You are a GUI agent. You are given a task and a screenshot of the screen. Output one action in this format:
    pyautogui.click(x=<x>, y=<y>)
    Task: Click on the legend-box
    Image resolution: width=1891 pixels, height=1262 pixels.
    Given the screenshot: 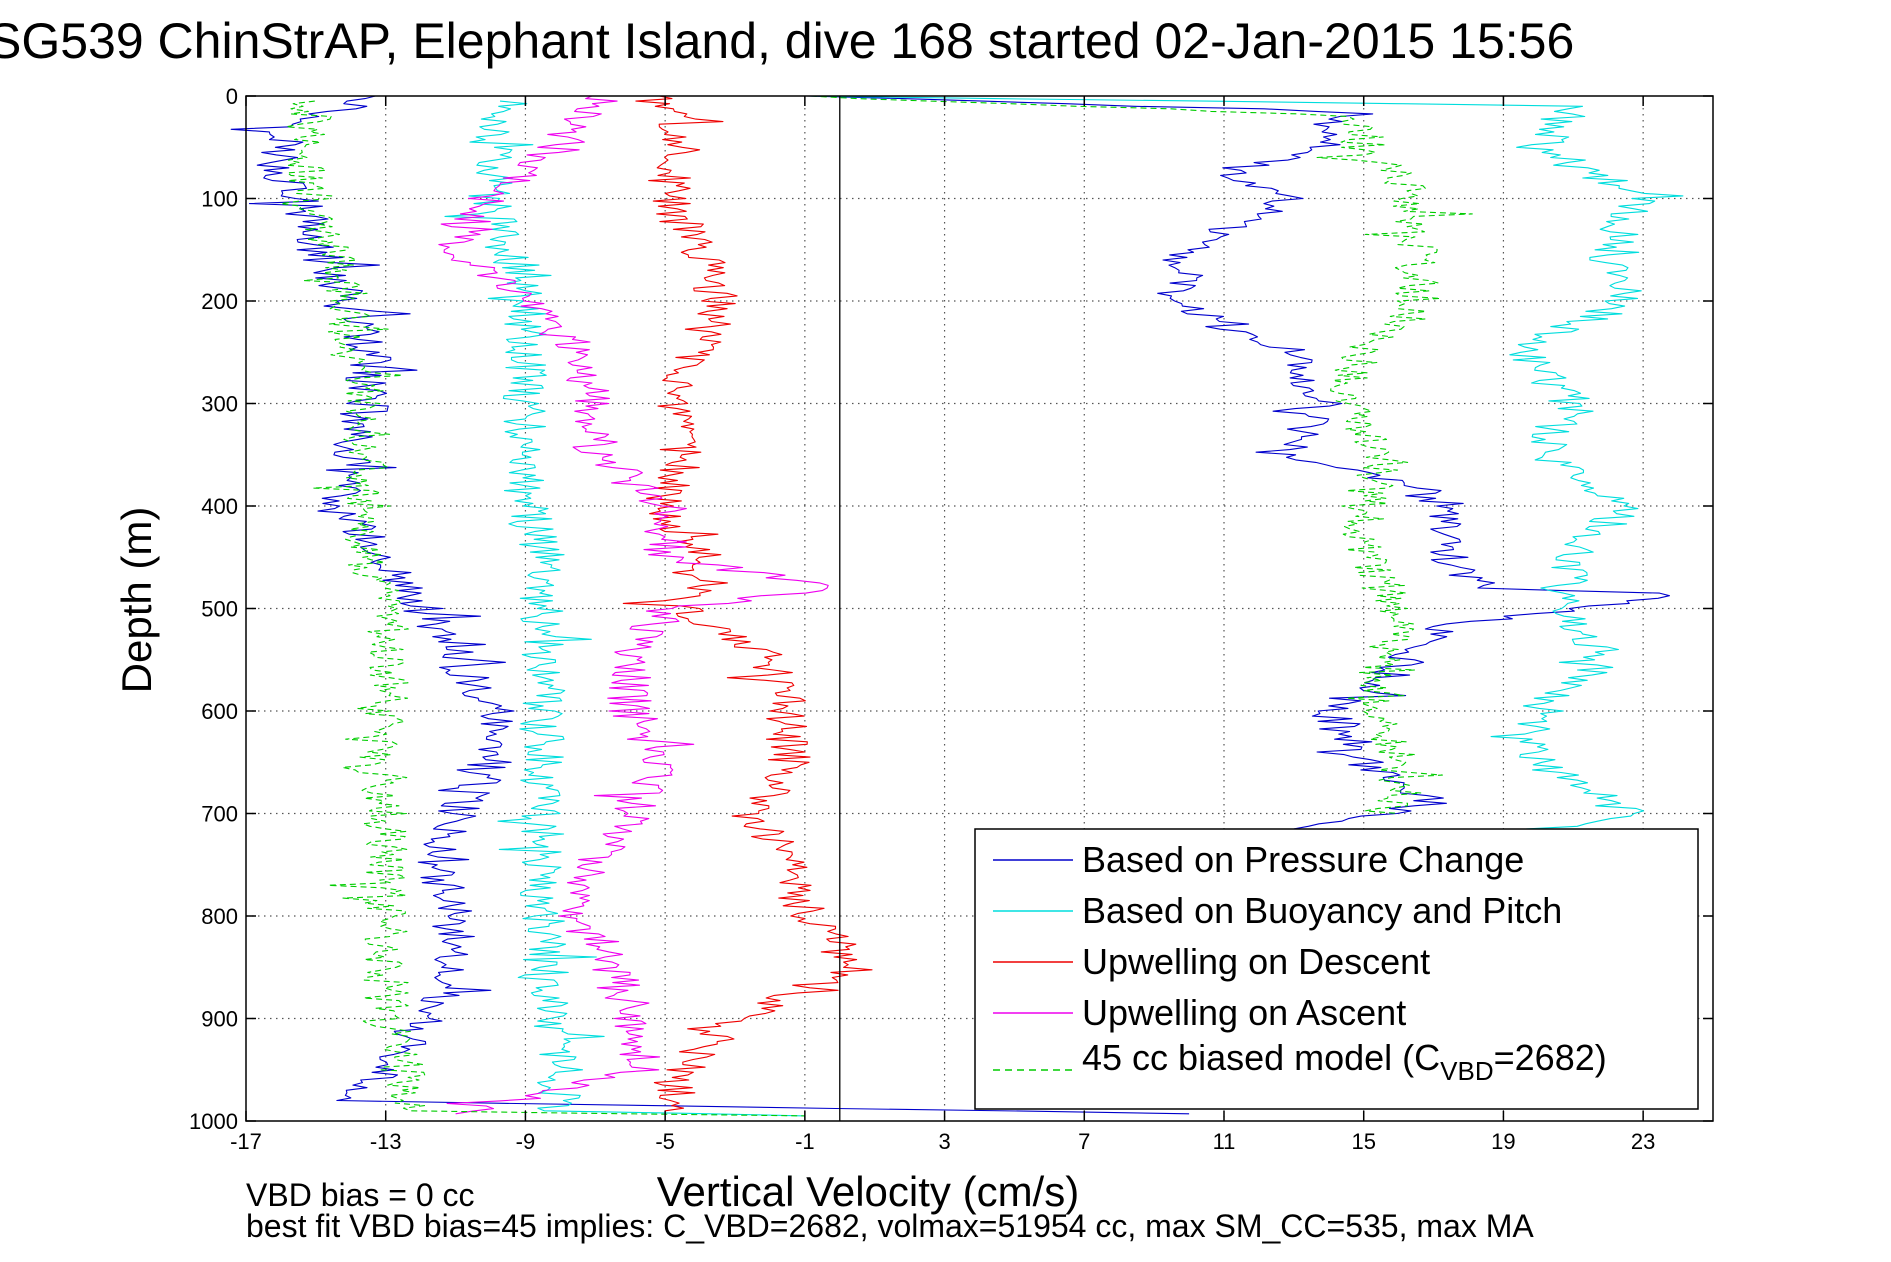 What is the action you would take?
    pyautogui.click(x=1336, y=969)
    